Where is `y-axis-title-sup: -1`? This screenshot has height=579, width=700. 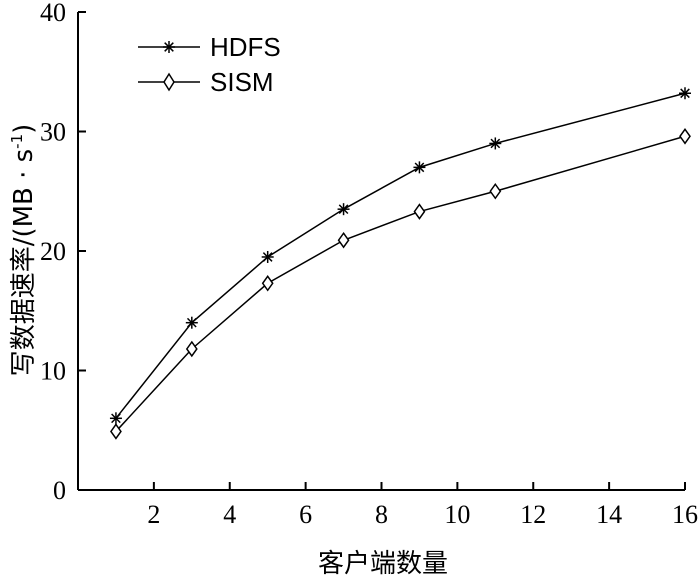
y-axis-title-sup: -1 is located at coordinates (17, 141).